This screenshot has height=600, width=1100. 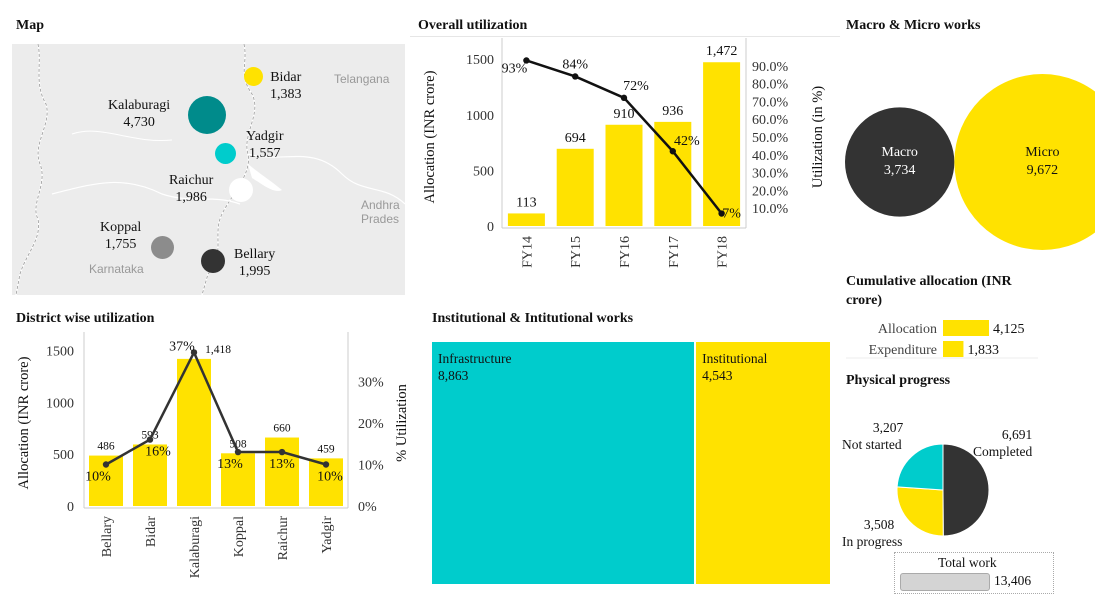 What do you see at coordinates (672, 111) in the screenshot?
I see `overall-bar-label: 936` at bounding box center [672, 111].